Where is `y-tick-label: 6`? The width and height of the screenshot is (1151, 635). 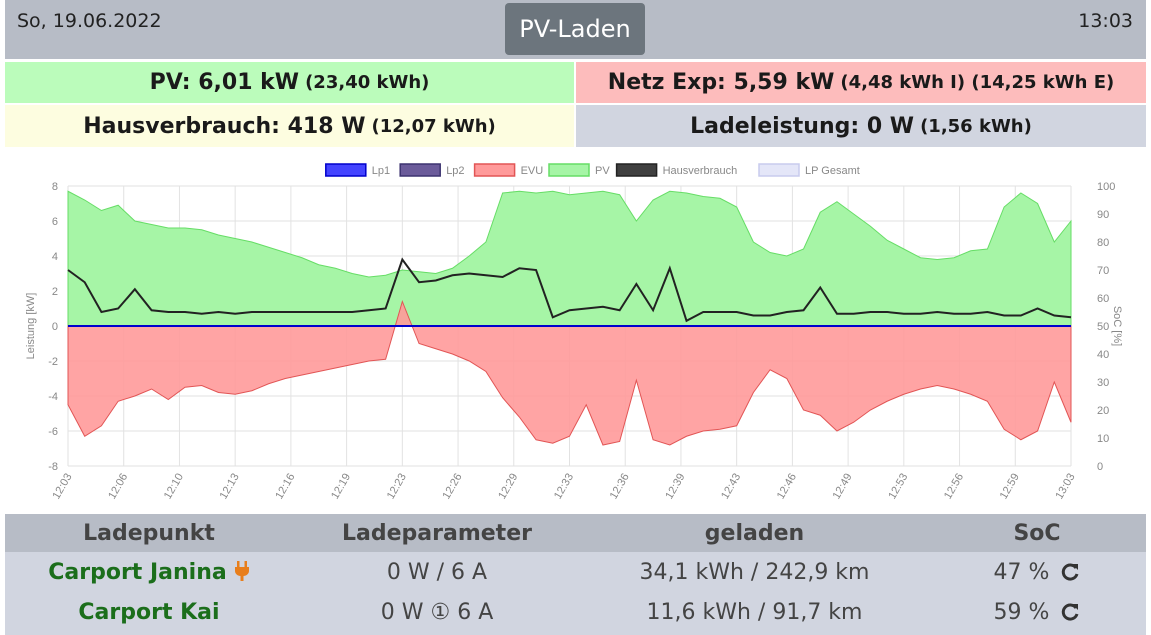 y-tick-label: 6 is located at coordinates (55, 222).